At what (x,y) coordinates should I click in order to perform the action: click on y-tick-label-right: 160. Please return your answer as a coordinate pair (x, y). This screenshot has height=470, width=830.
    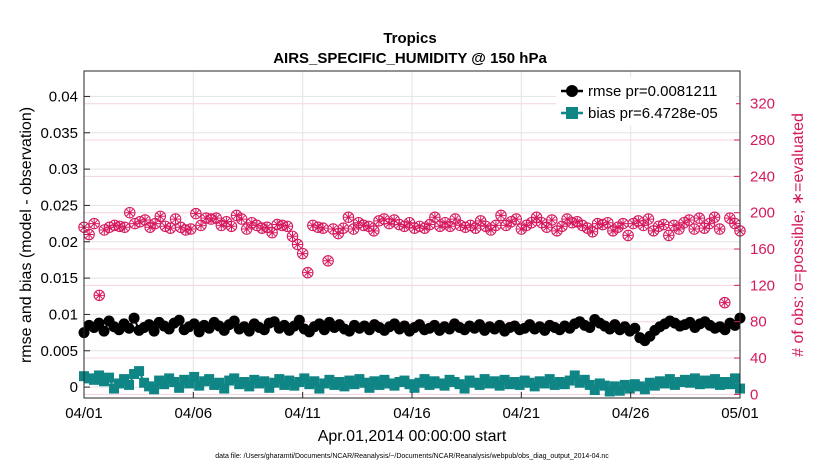
    Looking at the image, I should click on (762, 249).